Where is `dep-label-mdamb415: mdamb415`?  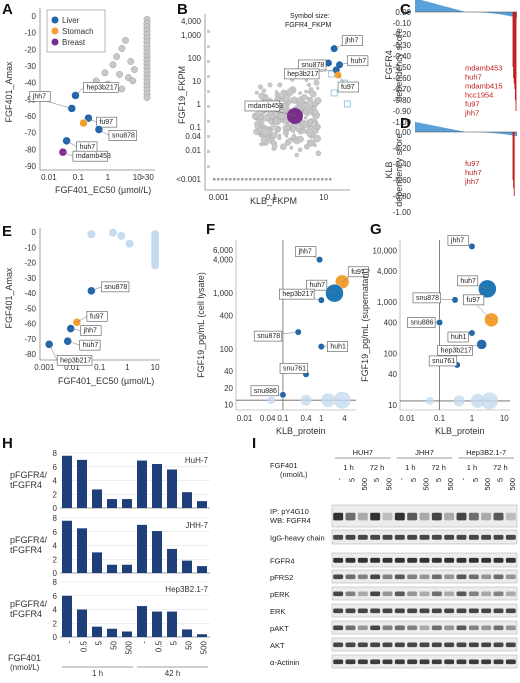
dep-label-mdamb415: mdamb415 is located at coordinates (484, 86).